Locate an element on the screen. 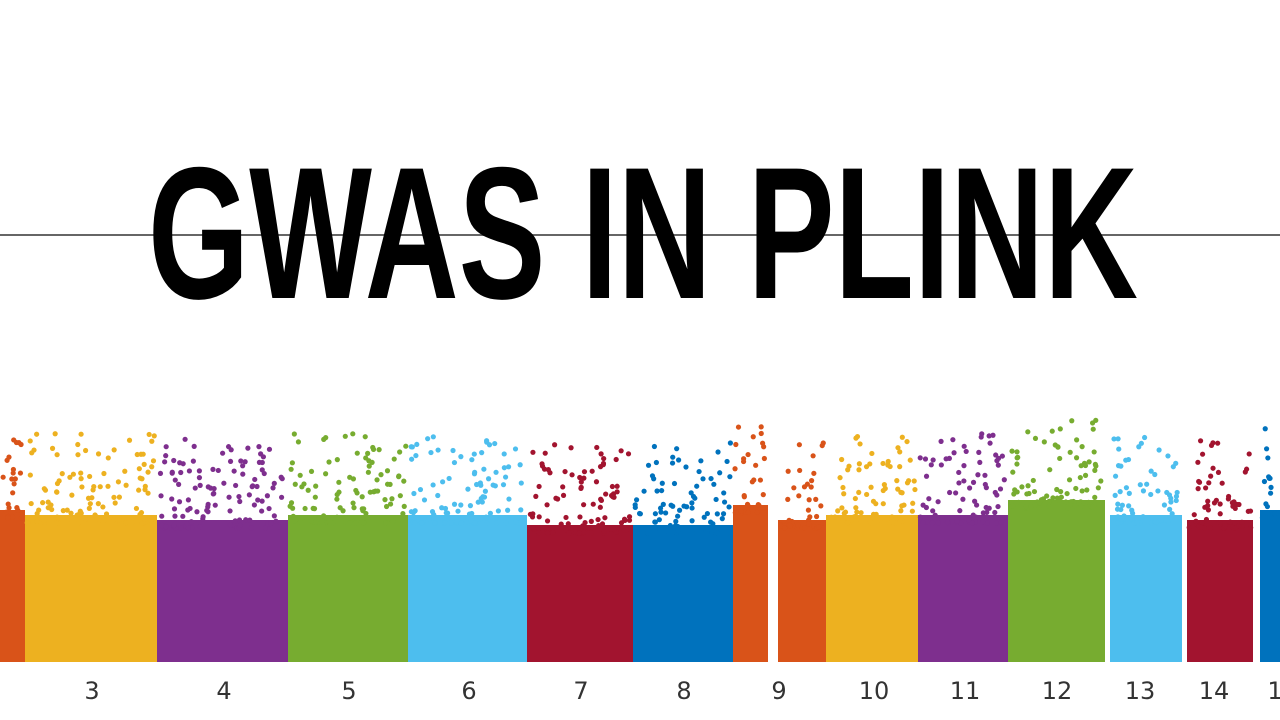  chromosome-block is located at coordinates (91, 588).